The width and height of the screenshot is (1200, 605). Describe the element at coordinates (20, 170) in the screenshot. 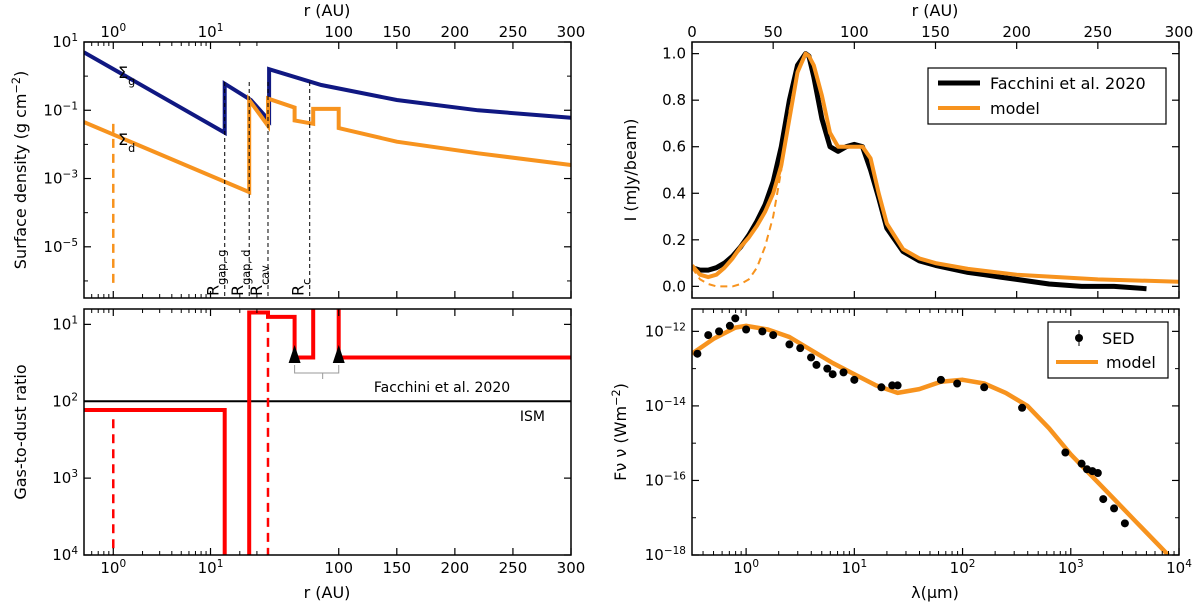

I see `top-left-y-axis-title: Surface density (g cm−2)` at that location.